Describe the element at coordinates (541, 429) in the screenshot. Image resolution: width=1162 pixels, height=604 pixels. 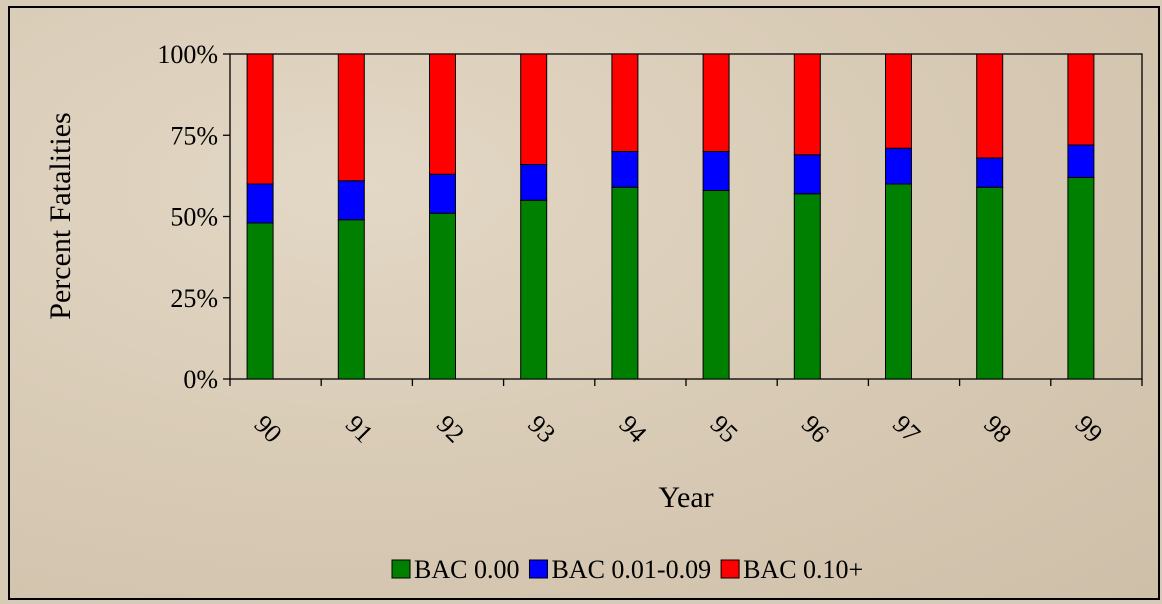
I see `x-tick-label: 93` at that location.